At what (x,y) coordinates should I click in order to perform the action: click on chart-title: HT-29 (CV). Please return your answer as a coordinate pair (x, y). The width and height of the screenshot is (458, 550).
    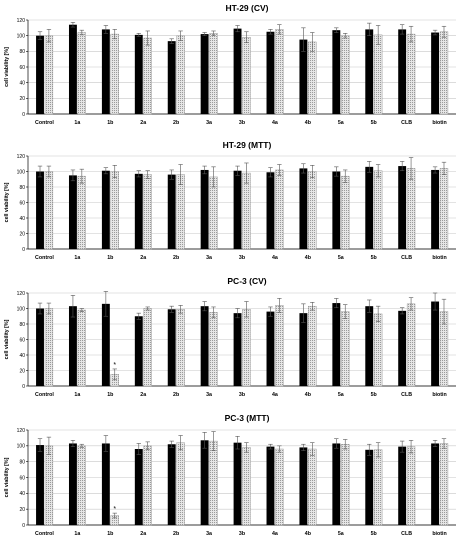
    Looking at the image, I should click on (247, 8).